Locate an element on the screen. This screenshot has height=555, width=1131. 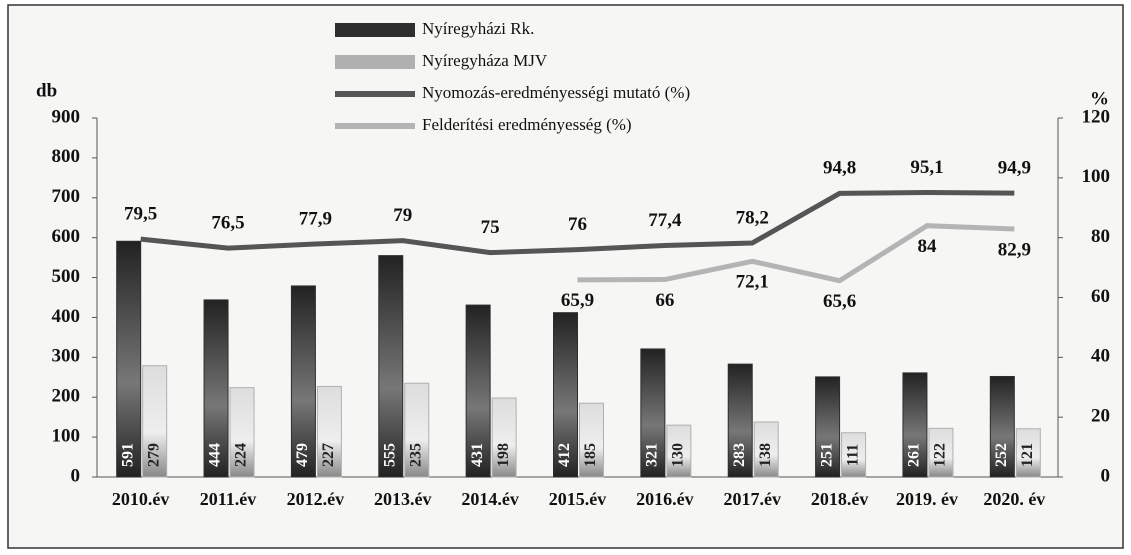
bar-label: 235 is located at coordinates (415, 455).